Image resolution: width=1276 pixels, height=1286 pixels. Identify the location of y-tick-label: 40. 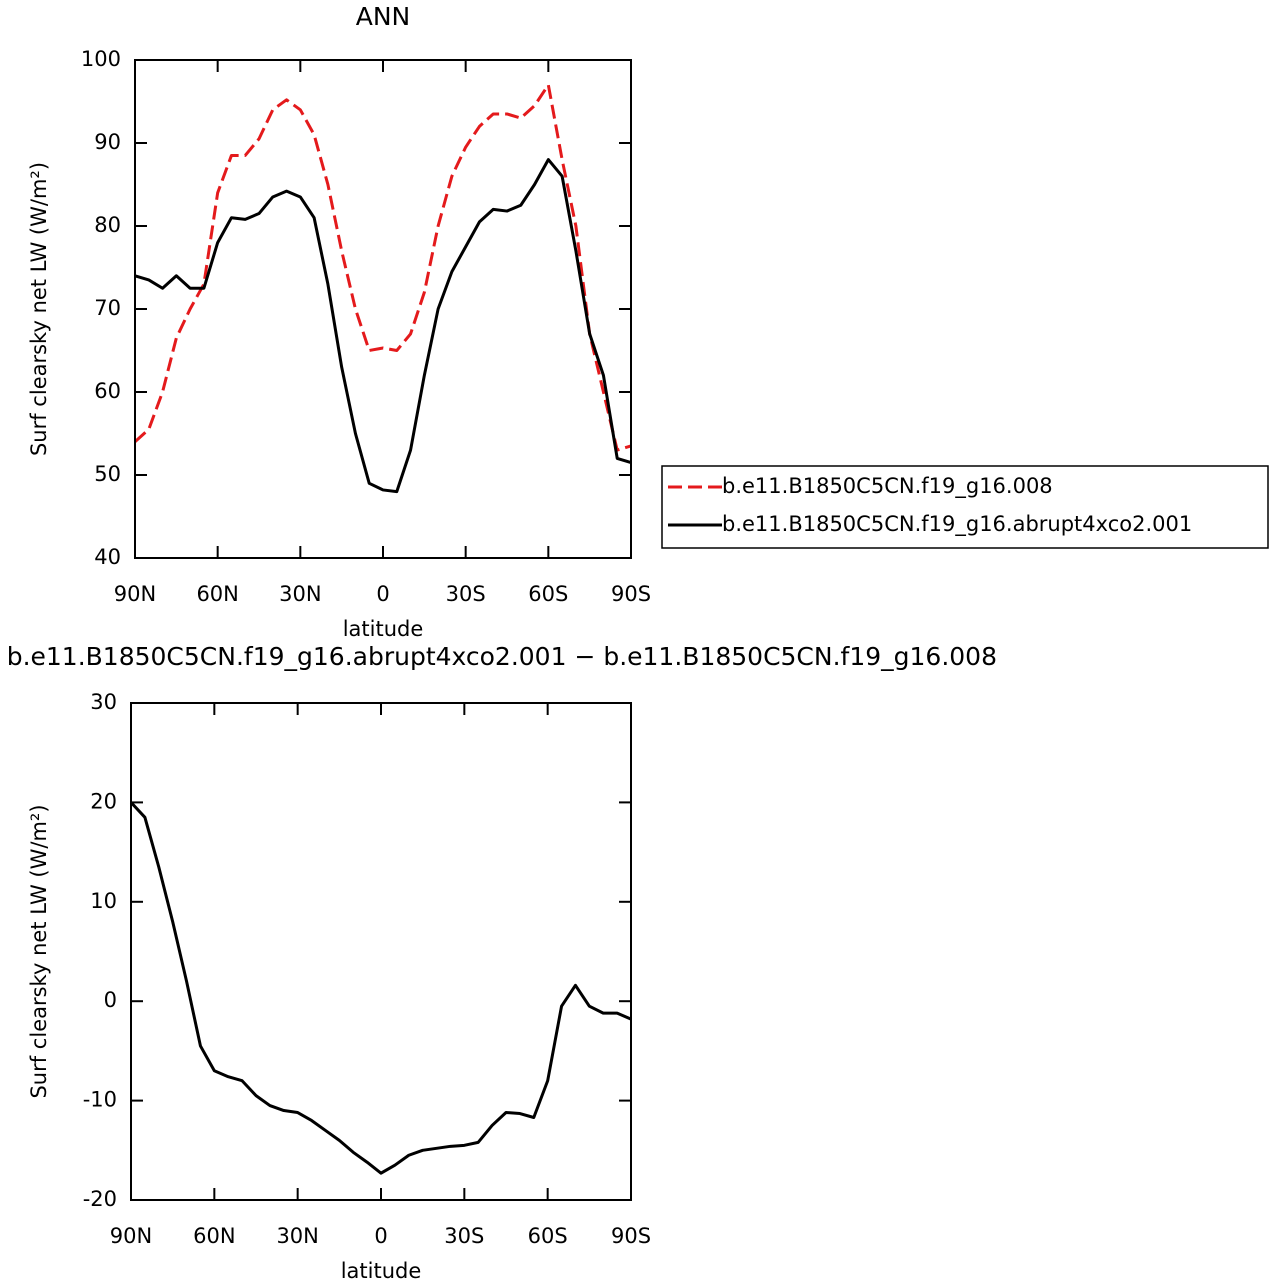
(107, 557).